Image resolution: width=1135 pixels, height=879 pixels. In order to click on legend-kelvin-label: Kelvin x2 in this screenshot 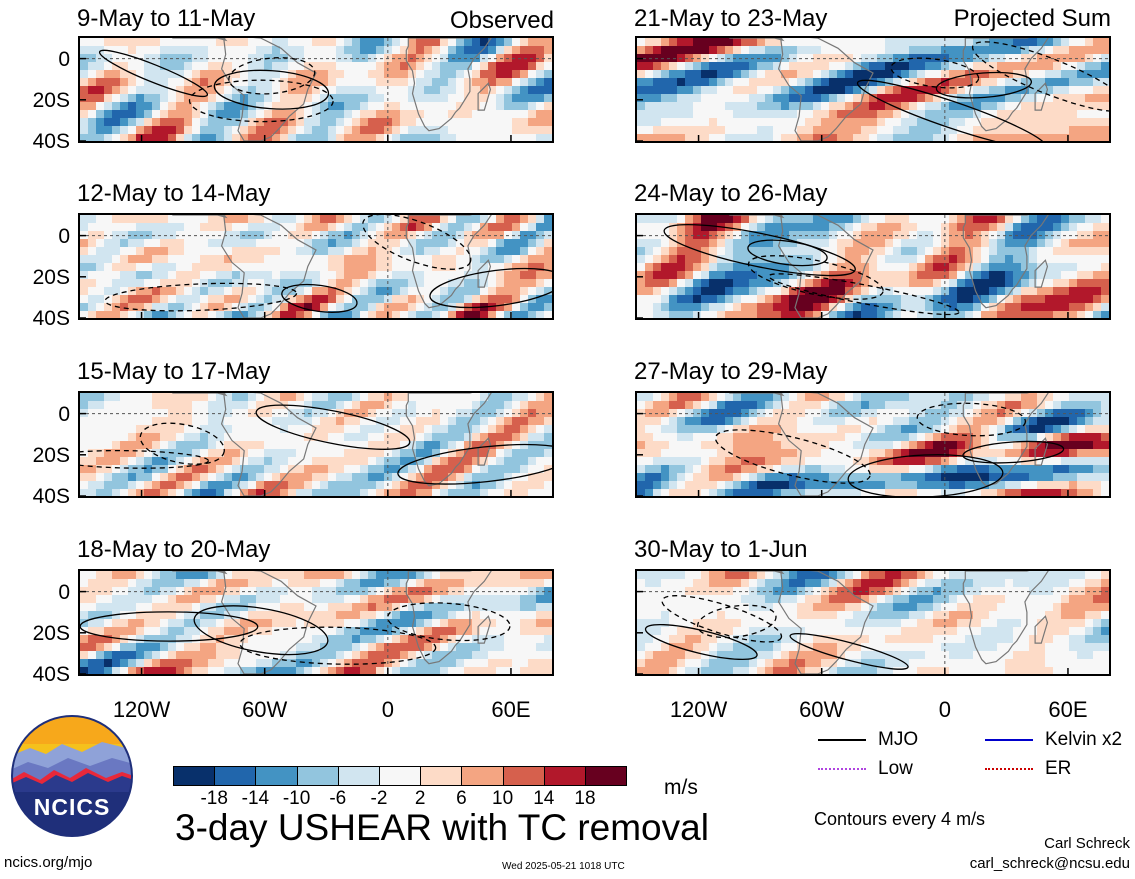, I will do `click(1084, 739)`.